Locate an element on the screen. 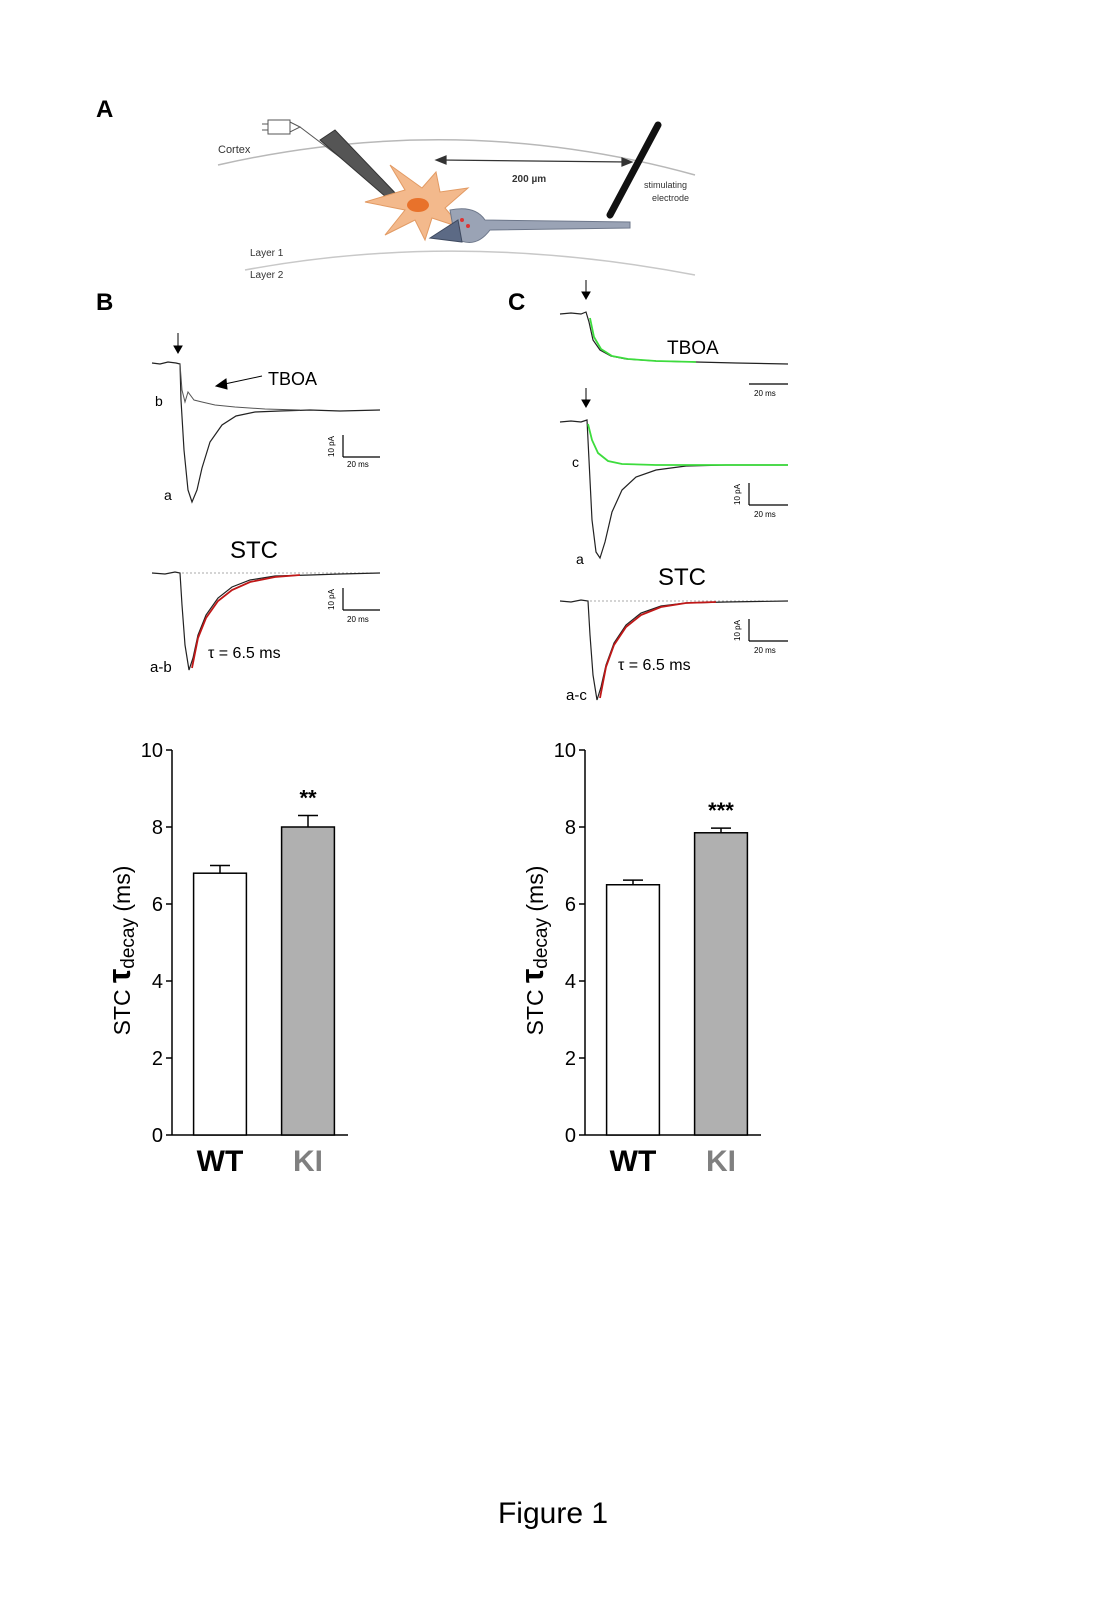  presynaptic-terminal-icon is located at coordinates (540, 225).